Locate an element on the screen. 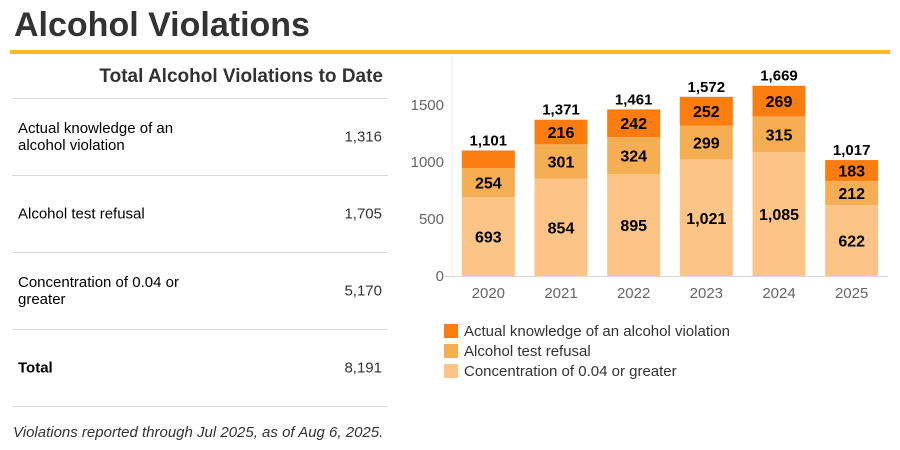 The width and height of the screenshot is (900, 450). row-label: Alcohol test refusal is located at coordinates (81, 214).